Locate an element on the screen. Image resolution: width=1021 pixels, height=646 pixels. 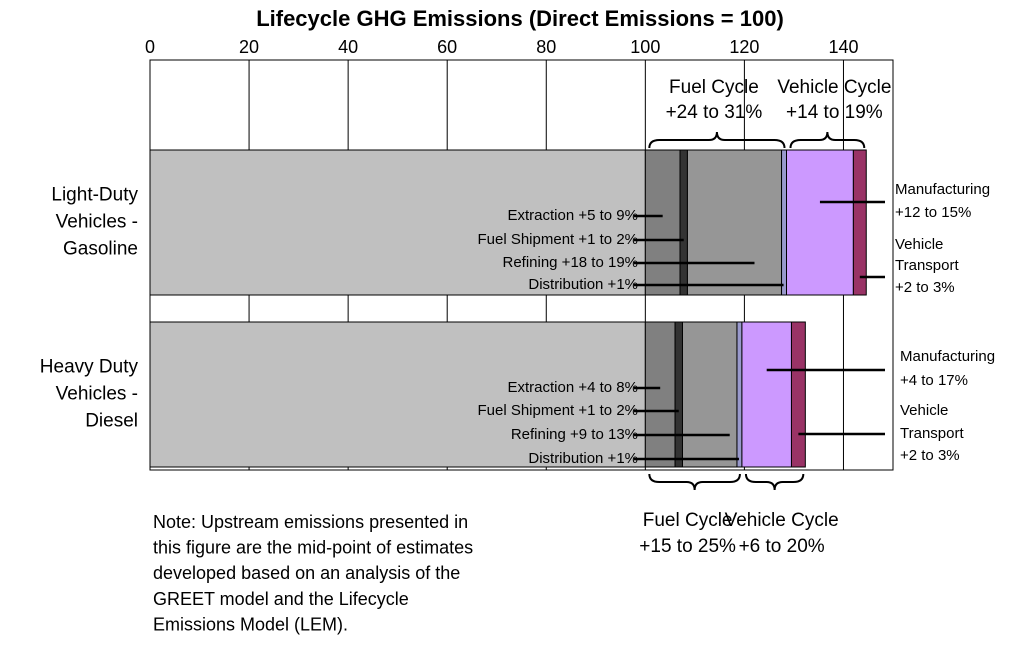
x-tick-label: 20 is located at coordinates (249, 47).